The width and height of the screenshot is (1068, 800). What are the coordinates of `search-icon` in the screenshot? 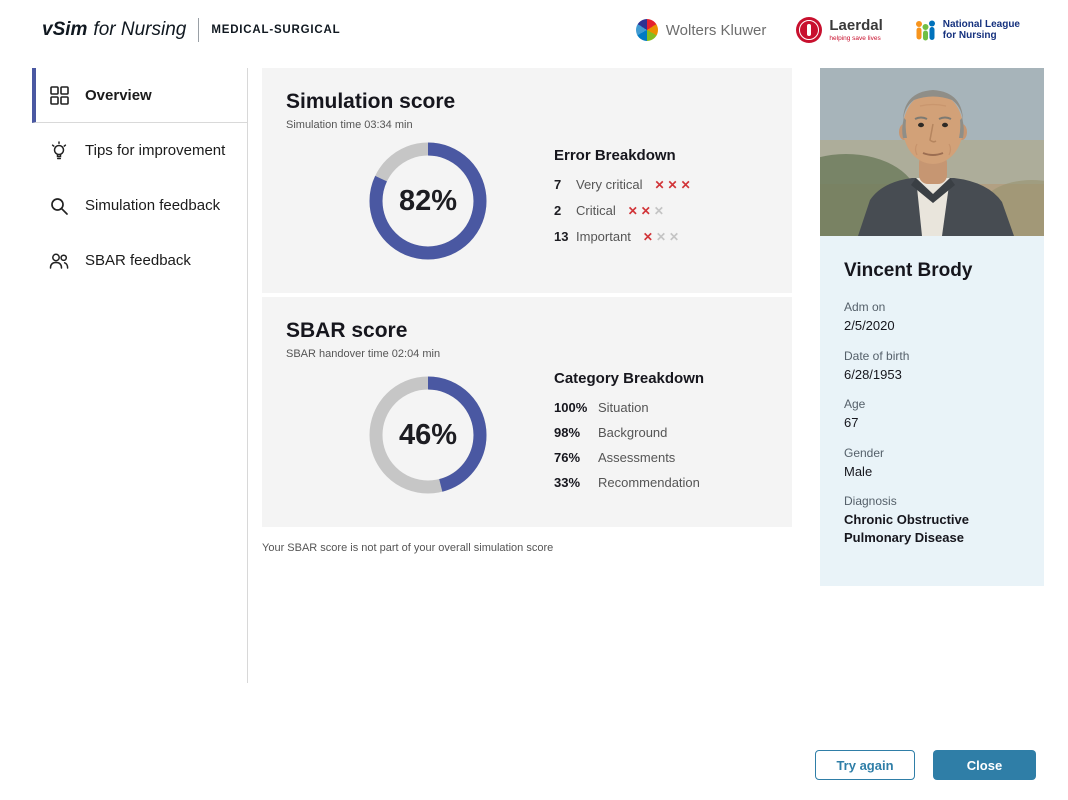 It's located at (59, 206).